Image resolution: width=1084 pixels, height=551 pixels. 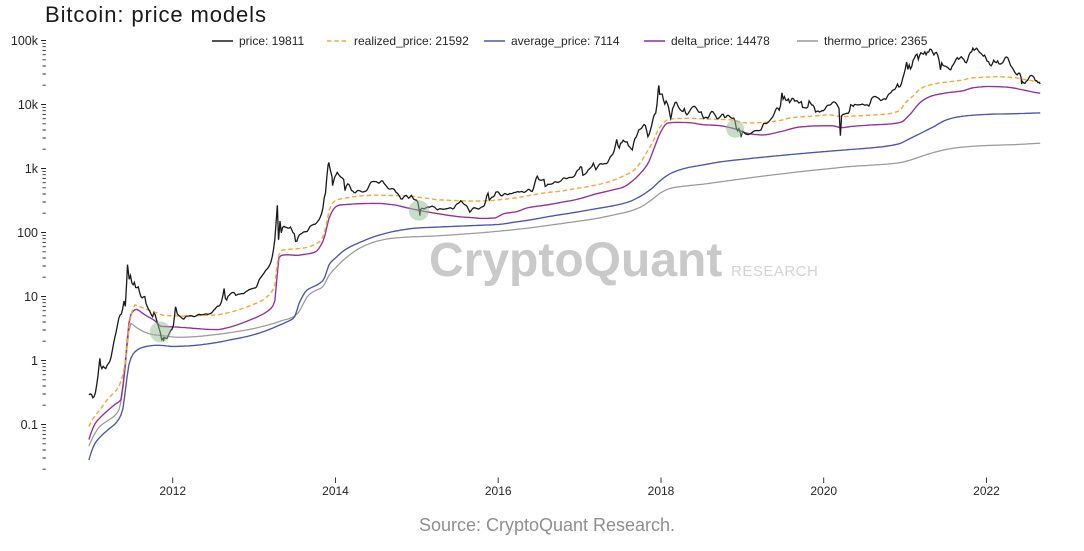 What do you see at coordinates (271, 41) in the screenshot?
I see `svg-text: price: 19811` at bounding box center [271, 41].